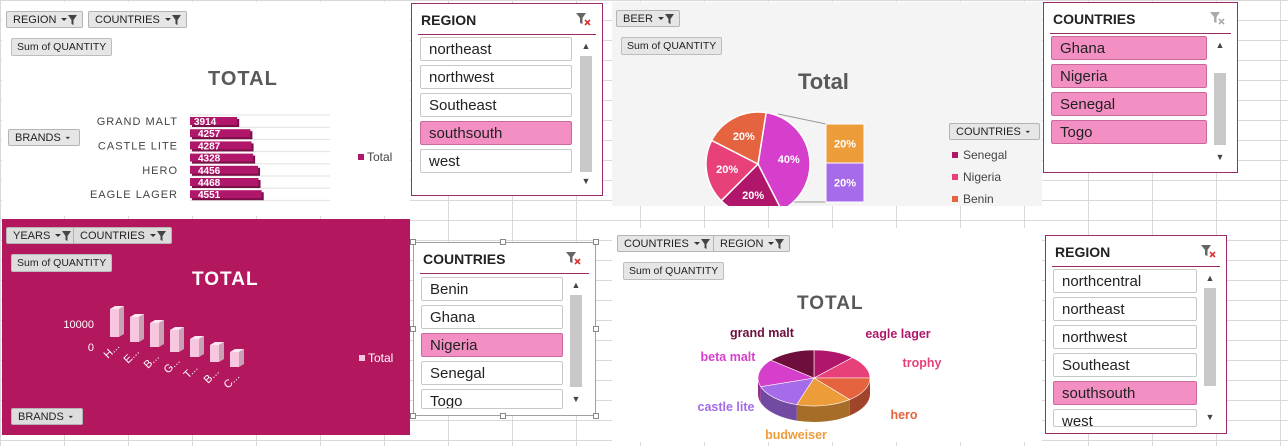  Describe the element at coordinates (464, 259) in the screenshot. I see `slicer-header: COUNTRIES` at that location.